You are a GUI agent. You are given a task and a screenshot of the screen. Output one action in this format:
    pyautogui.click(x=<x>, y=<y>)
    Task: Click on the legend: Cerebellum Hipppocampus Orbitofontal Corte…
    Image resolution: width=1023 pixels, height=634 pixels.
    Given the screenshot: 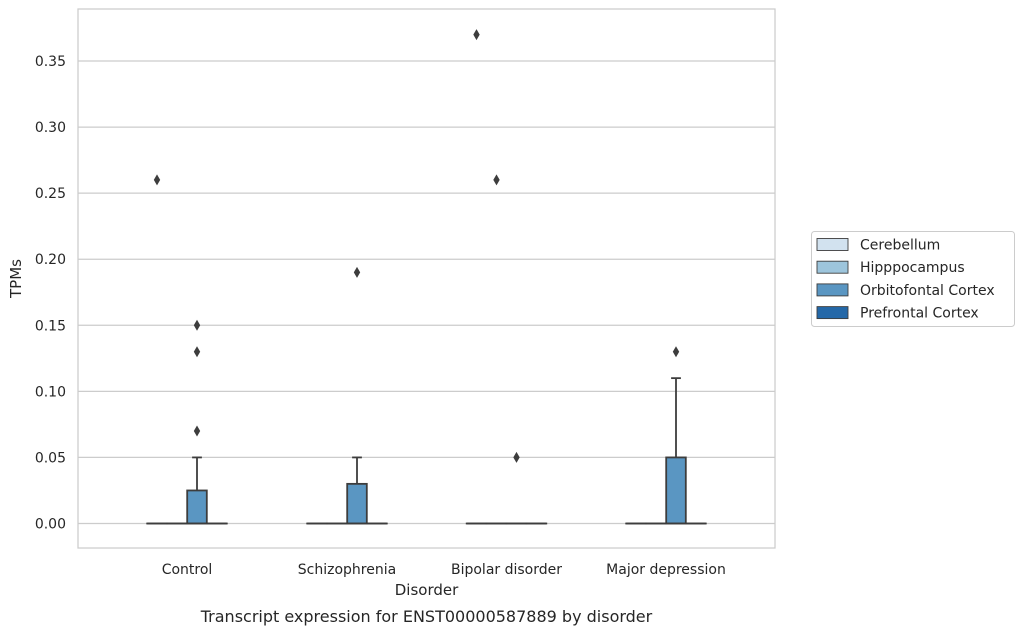 What is the action you would take?
    pyautogui.click(x=913, y=279)
    